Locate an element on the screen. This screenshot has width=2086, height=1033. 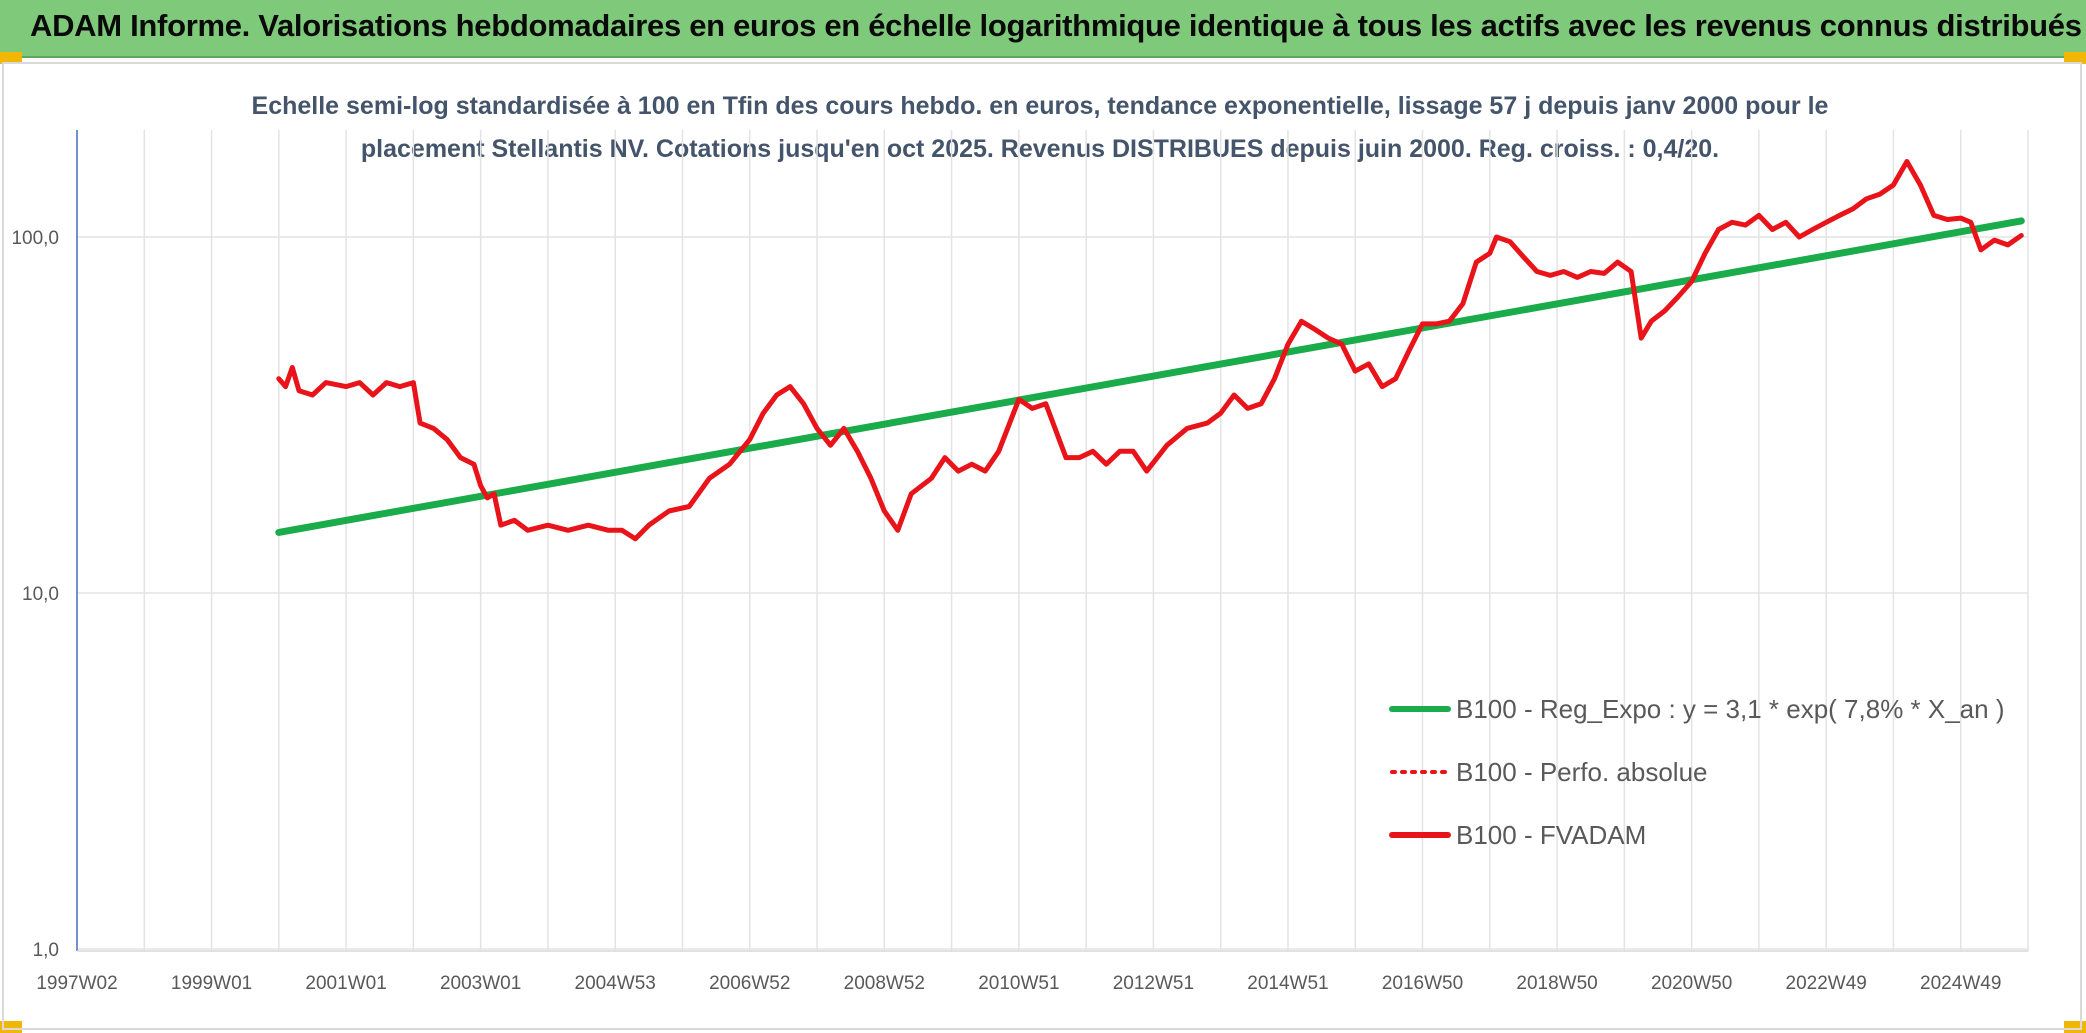
x-tick-label: 2003W01 is located at coordinates (480, 983).